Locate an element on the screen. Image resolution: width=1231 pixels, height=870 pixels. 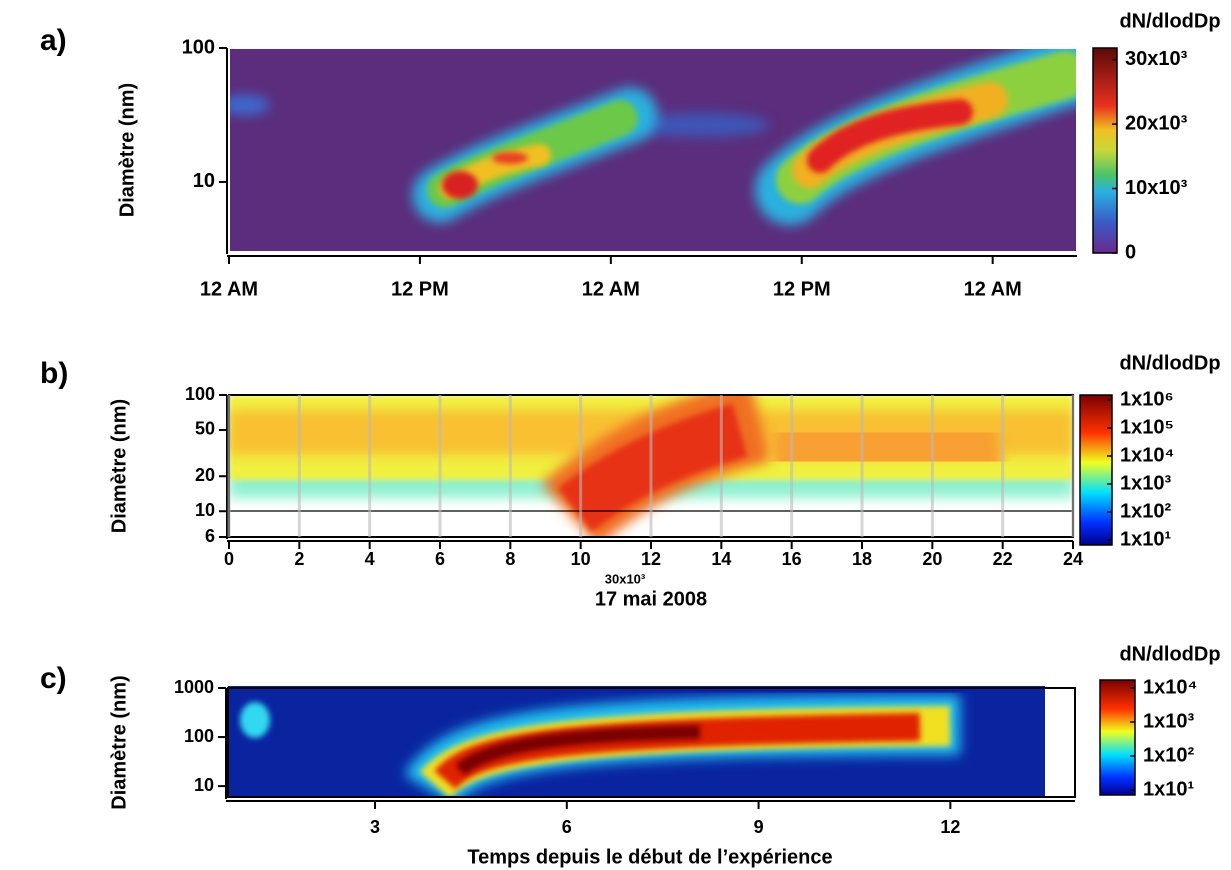
x-axis-label: 17 mai 2008 is located at coordinates (651, 599).